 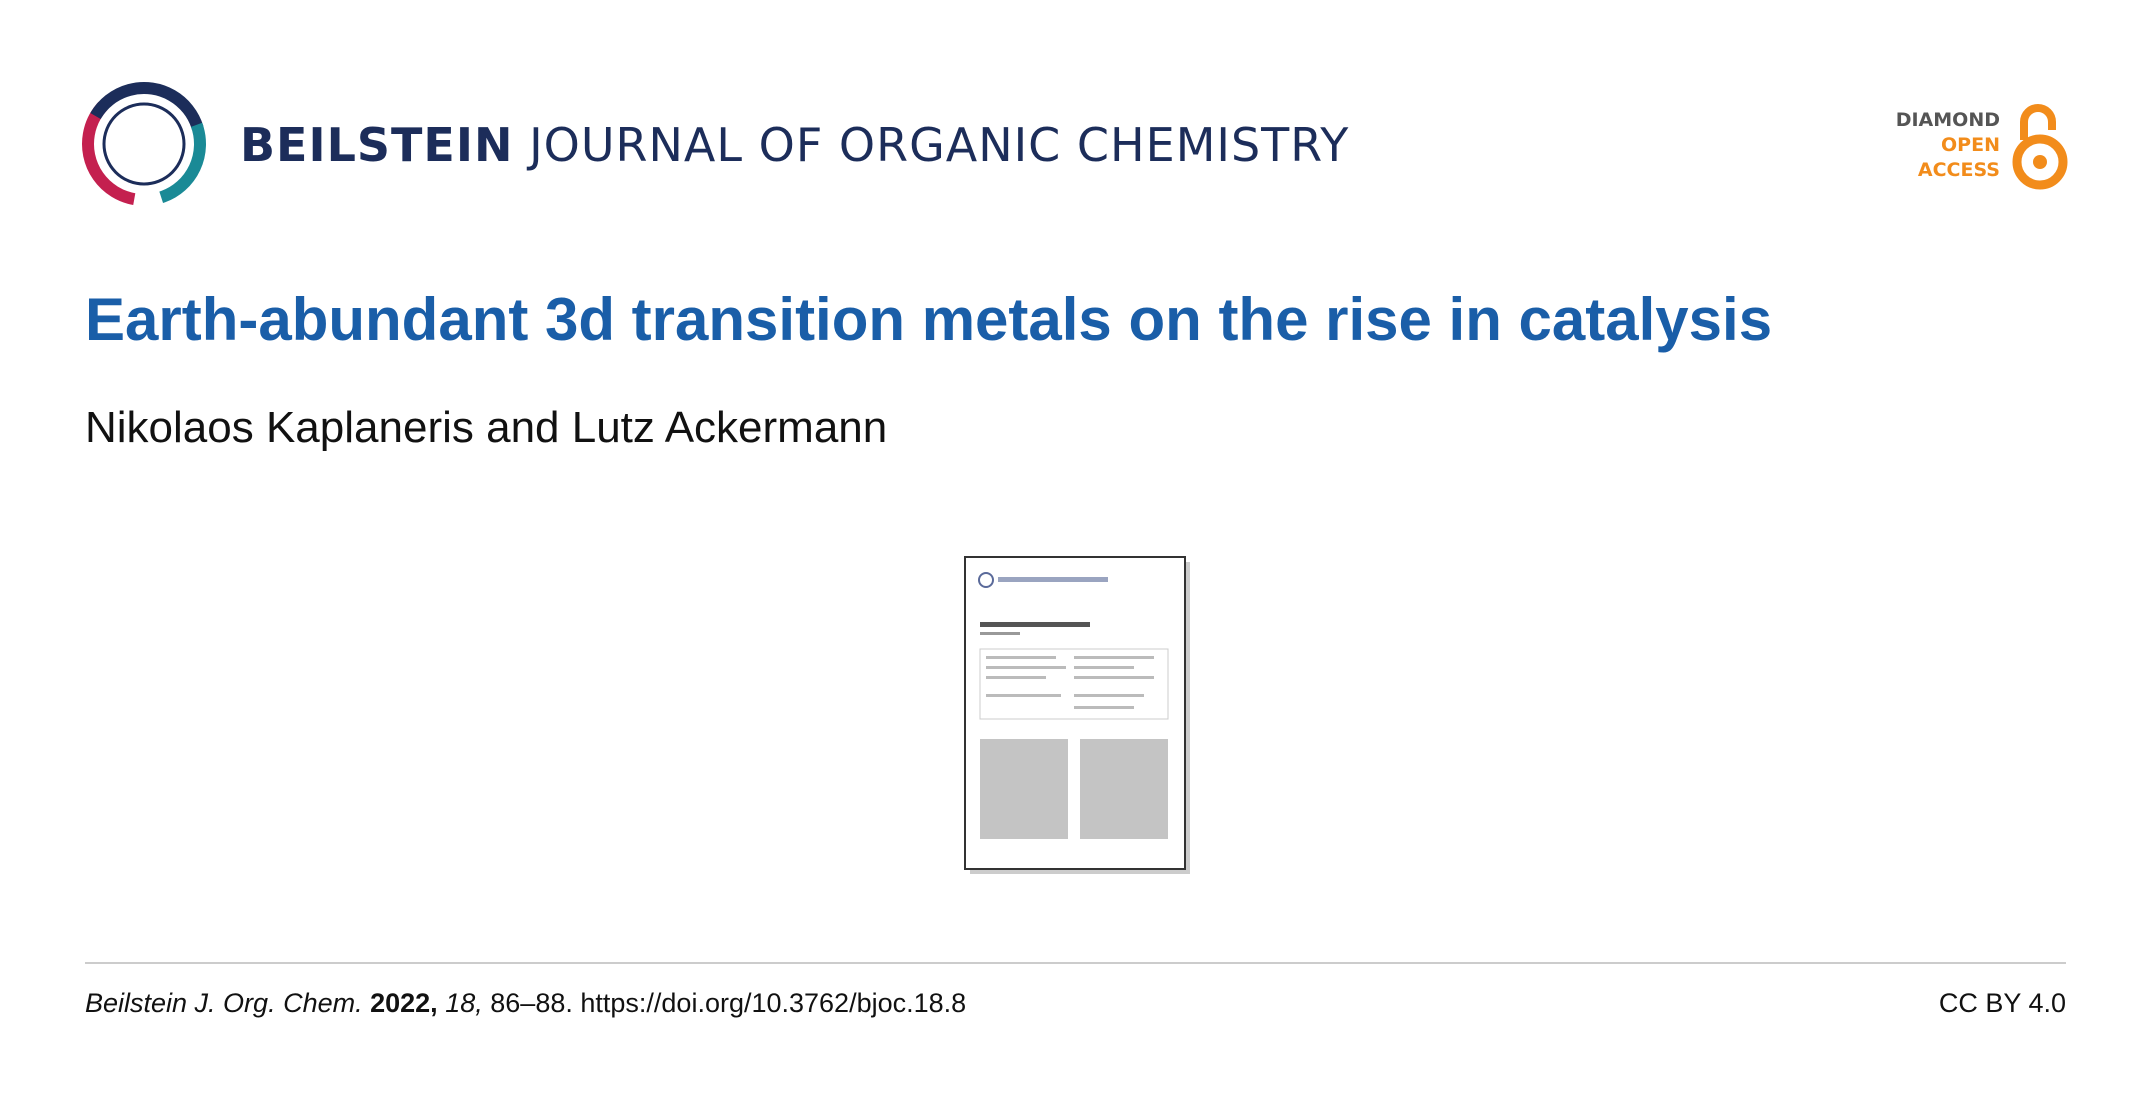 What do you see at coordinates (2002, 1003) in the screenshot?
I see `license: CC BY 4.0` at bounding box center [2002, 1003].